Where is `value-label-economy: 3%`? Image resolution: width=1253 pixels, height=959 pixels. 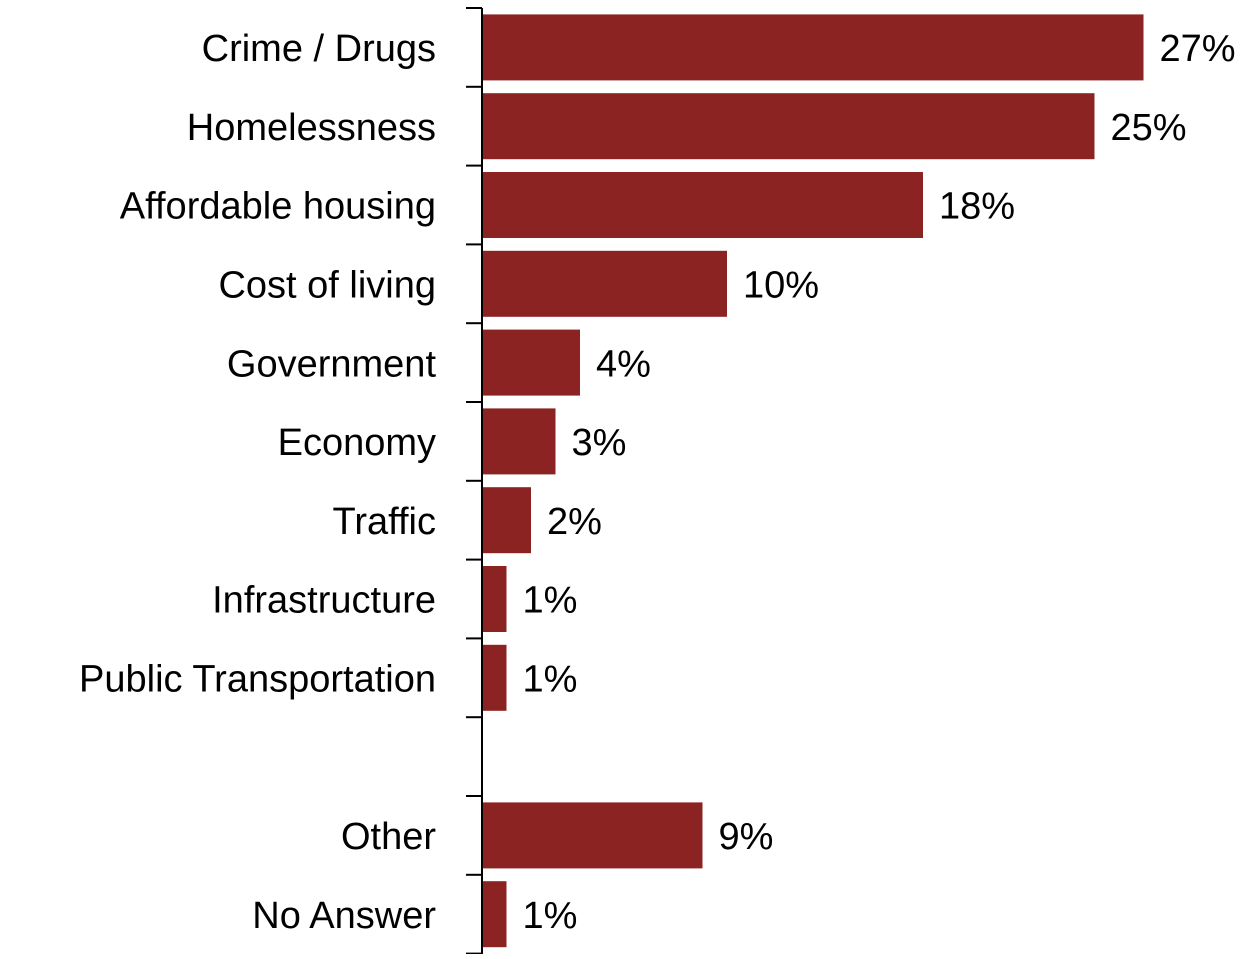
value-label-economy: 3% is located at coordinates (599, 443).